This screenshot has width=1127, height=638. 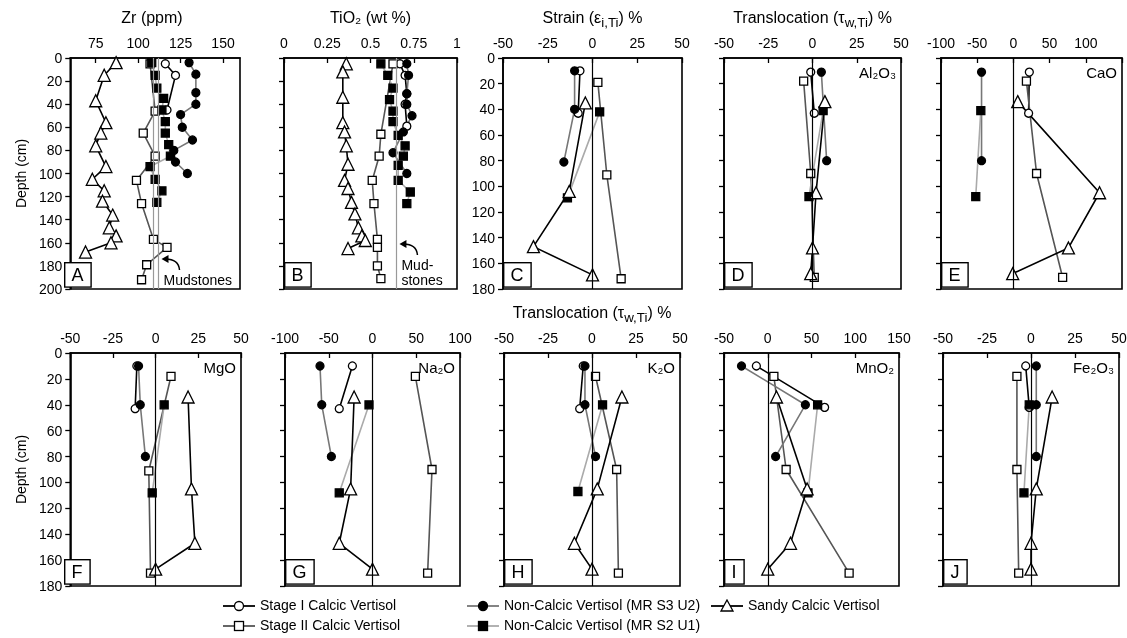 I want to click on x-tick-label: 75, so click(x=95, y=43).